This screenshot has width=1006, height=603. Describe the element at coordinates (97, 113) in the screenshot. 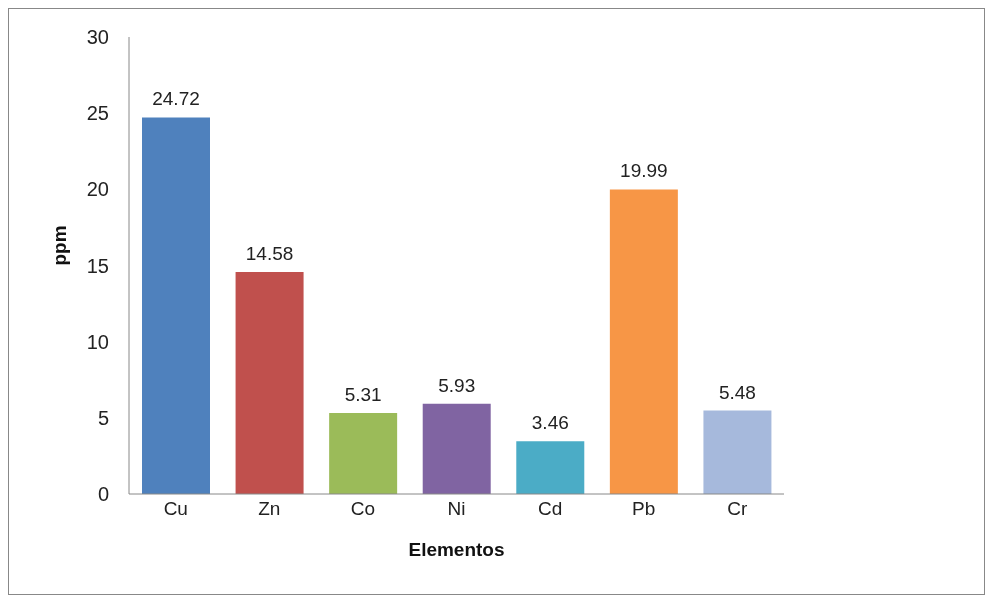

I see `y-tick-label: 25` at that location.